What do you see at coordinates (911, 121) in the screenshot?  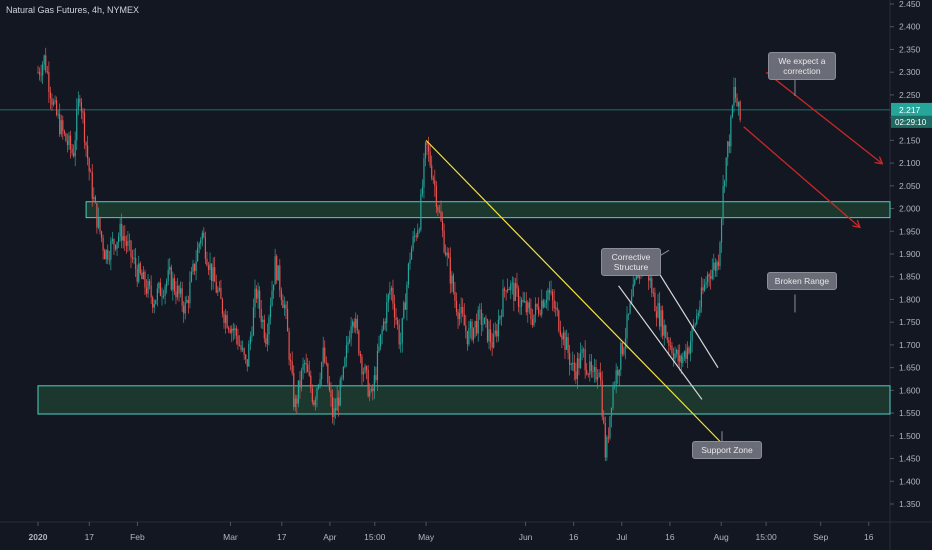 I see `countdown-tag` at bounding box center [911, 121].